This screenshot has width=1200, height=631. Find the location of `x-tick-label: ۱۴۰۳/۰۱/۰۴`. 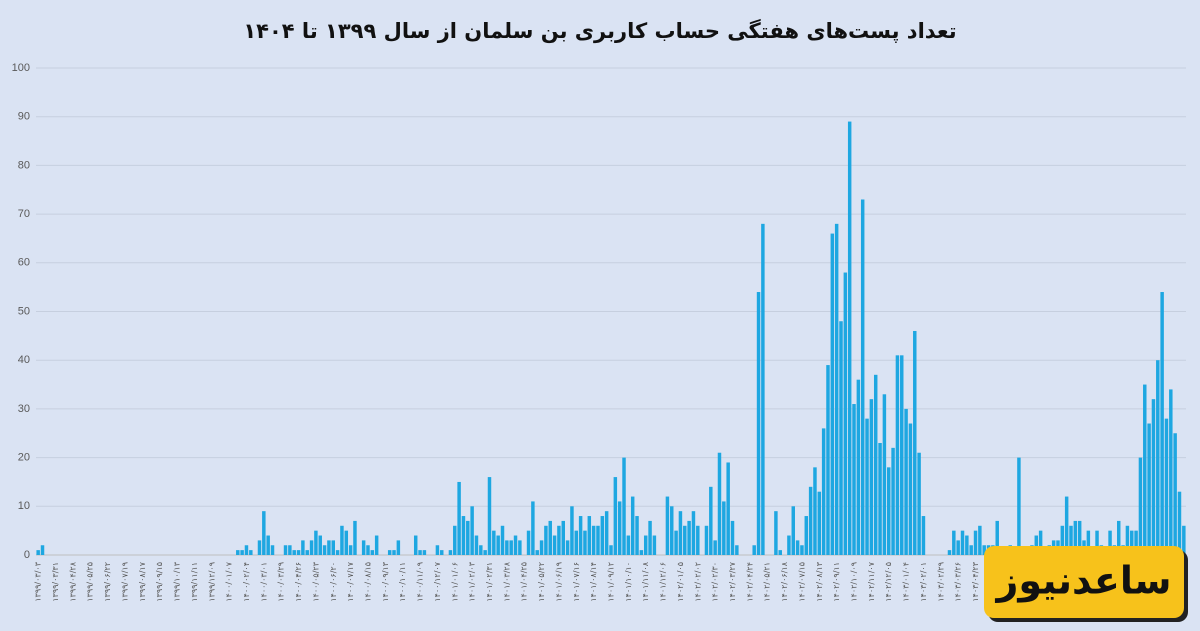

x-tick-label: ۱۴۰۳/۰۱/۰۴ is located at coordinates (906, 582).